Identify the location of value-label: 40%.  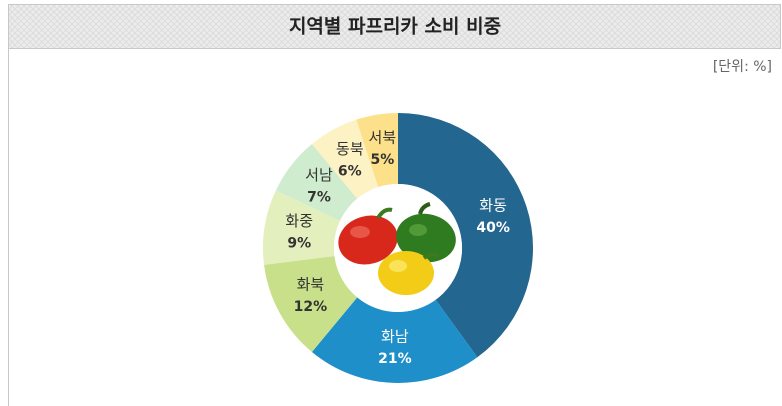
(493, 228).